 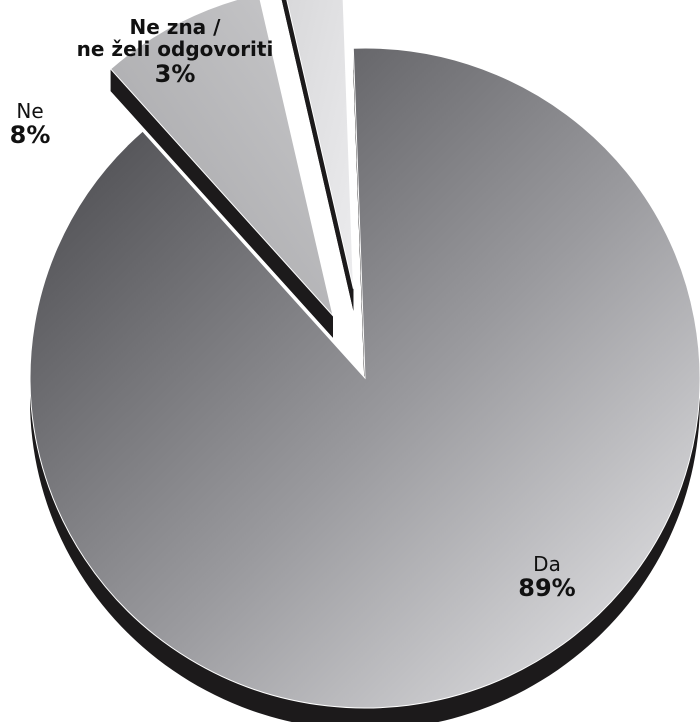 I want to click on slice-value-da: 89%, so click(x=547, y=588).